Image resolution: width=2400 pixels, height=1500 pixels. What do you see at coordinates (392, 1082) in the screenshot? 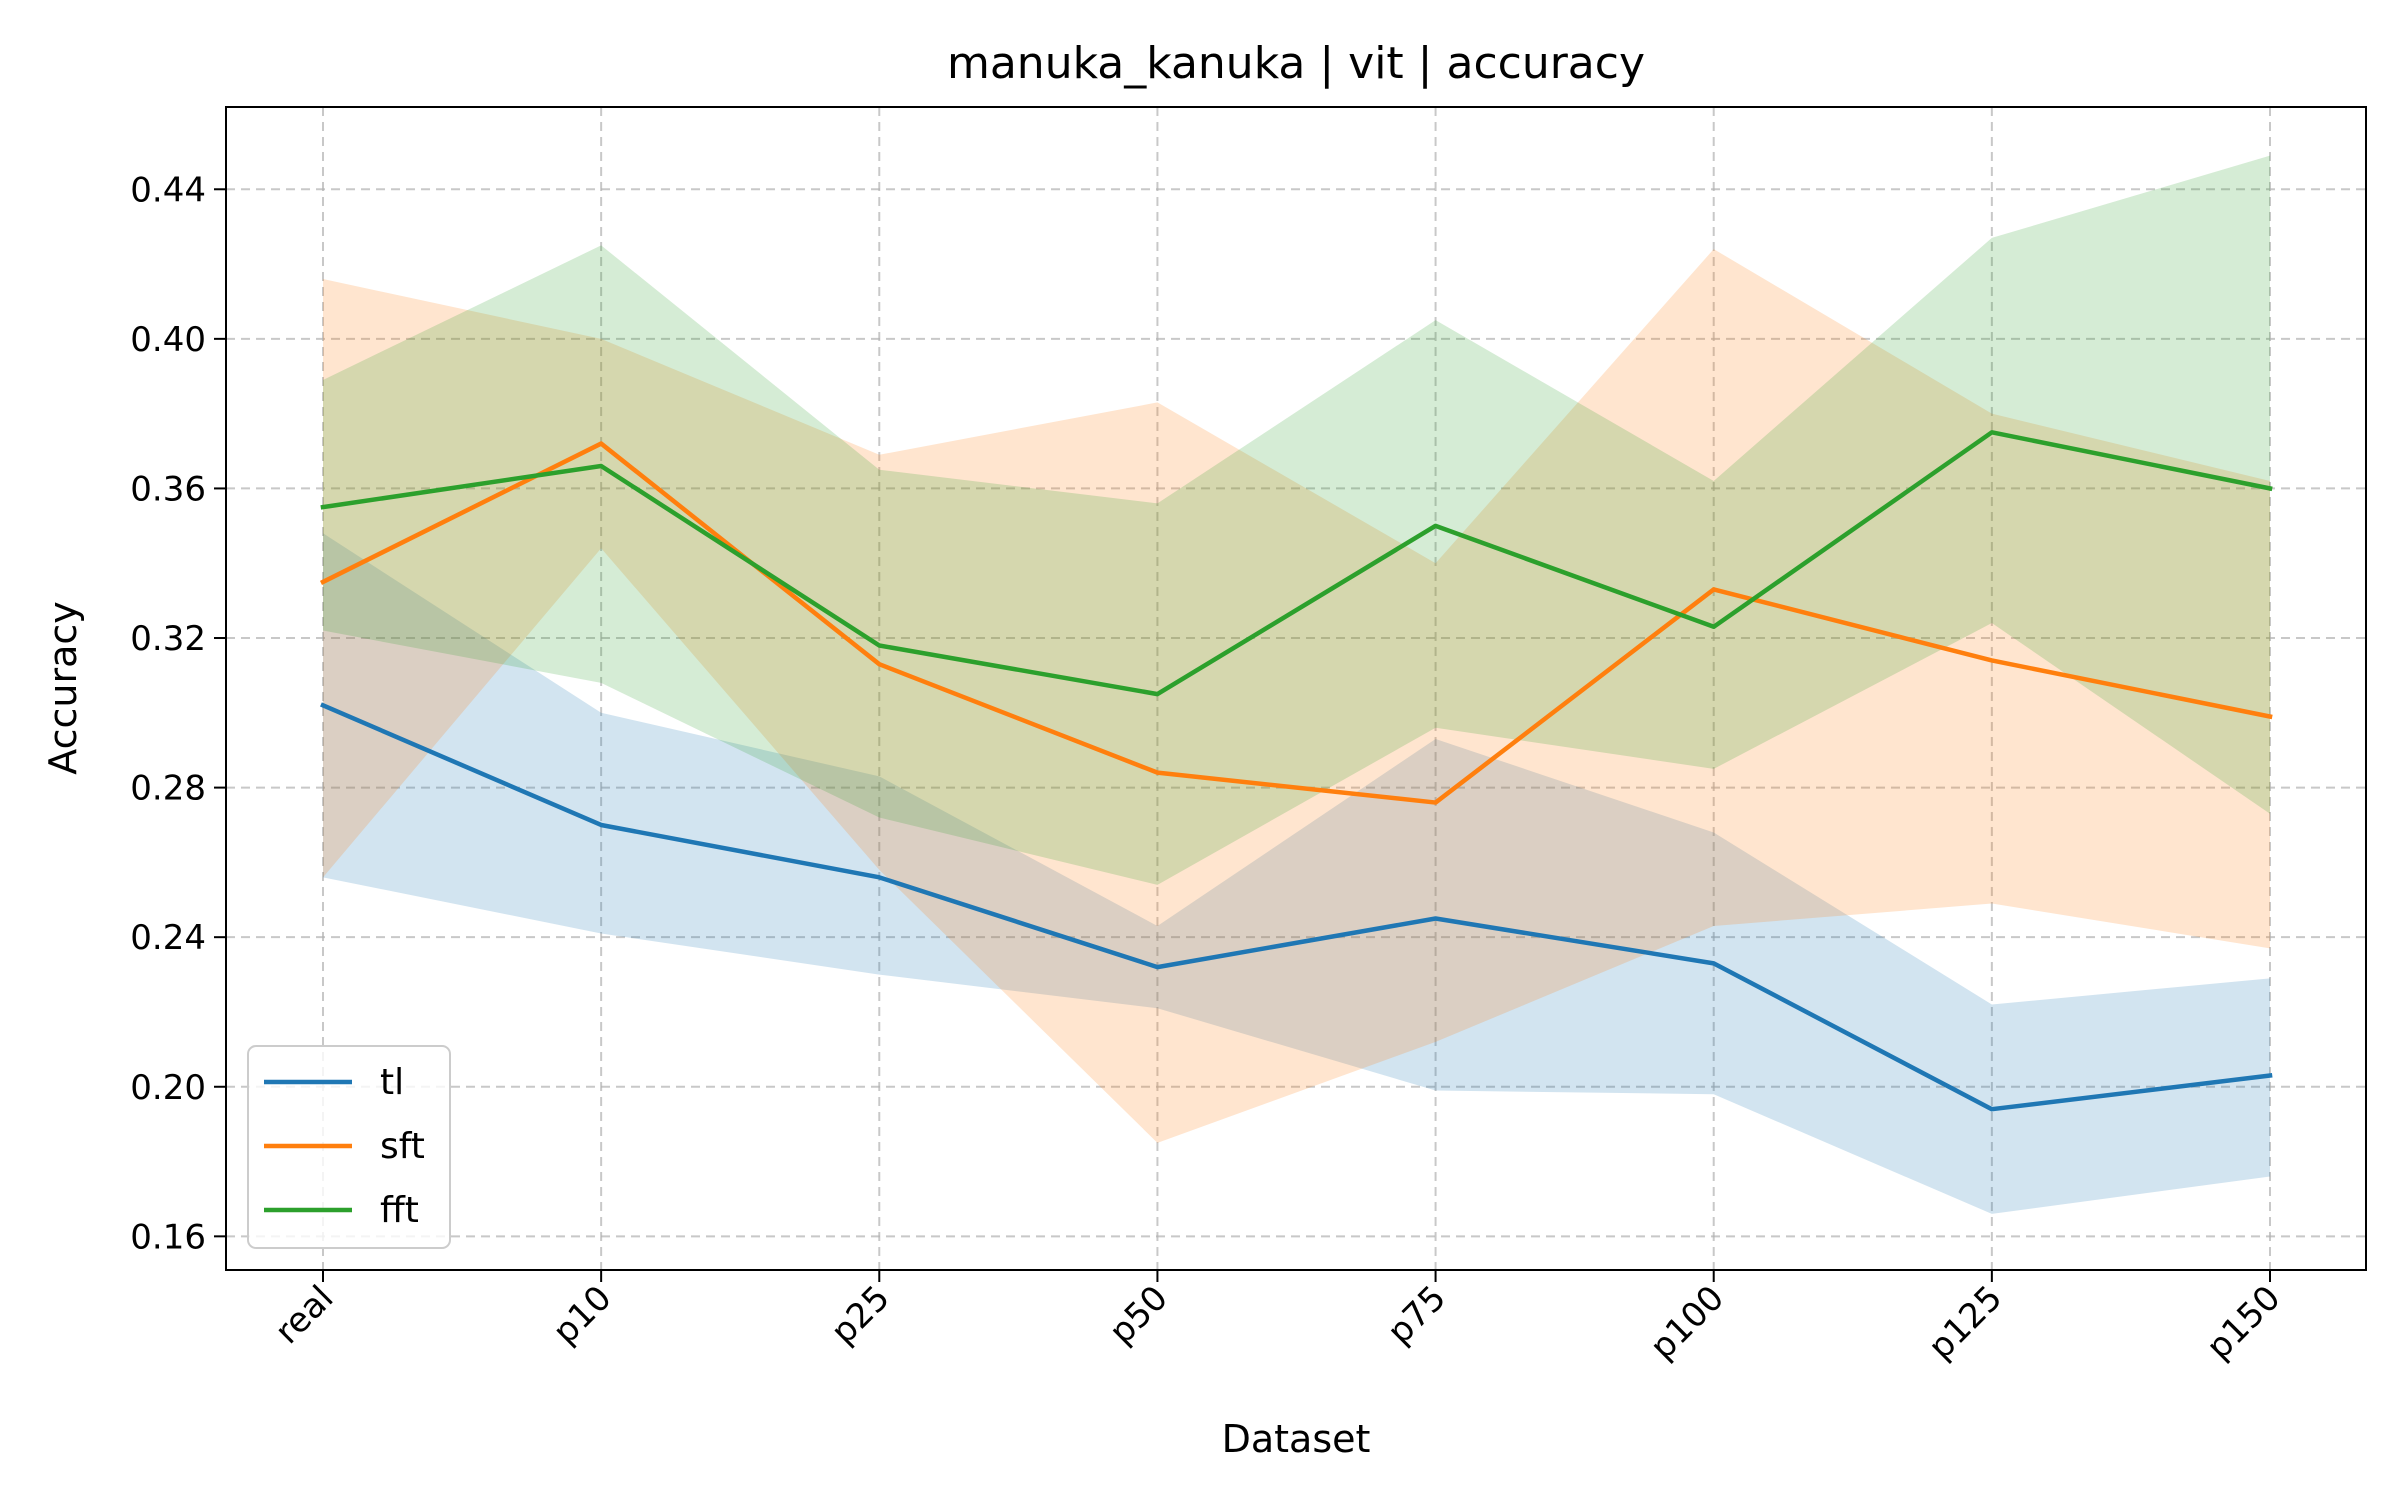
I see `legend-label-tl: tl` at bounding box center [392, 1082].